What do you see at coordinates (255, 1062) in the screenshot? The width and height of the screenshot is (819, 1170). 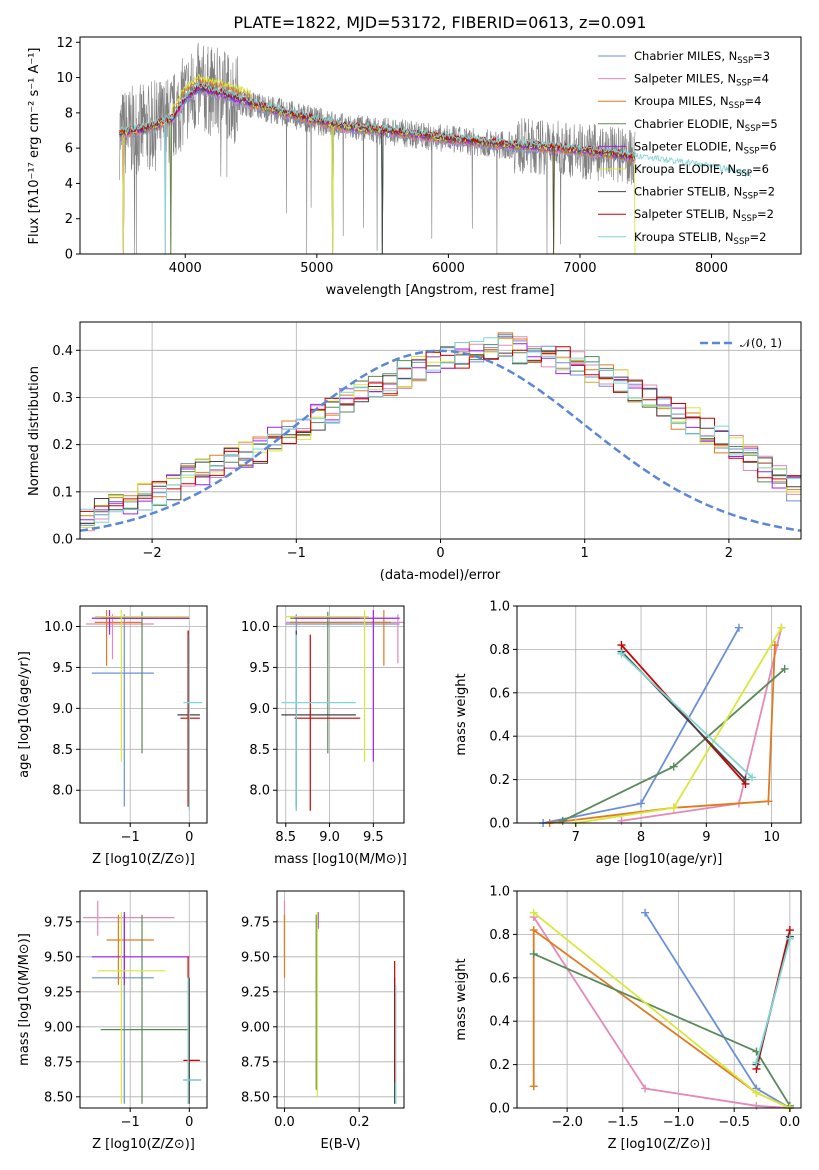 I see `mass-vs-EBV-ytick-label: 8.75` at bounding box center [255, 1062].